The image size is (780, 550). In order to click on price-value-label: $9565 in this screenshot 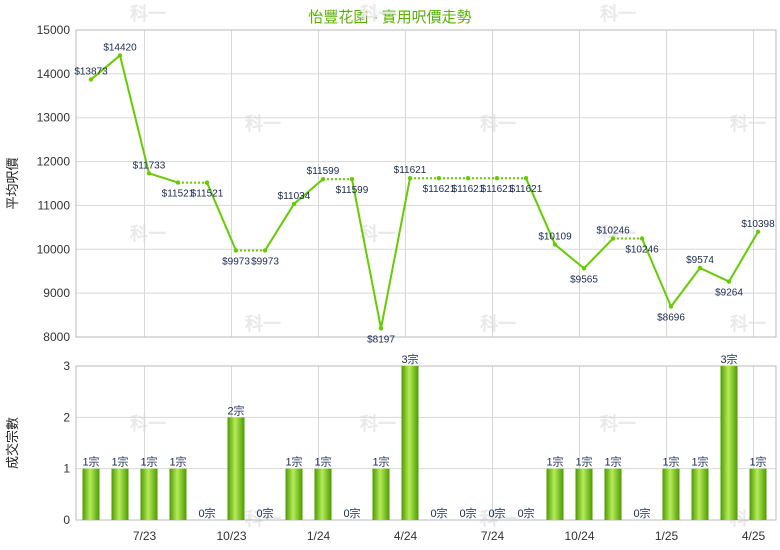, I will do `click(584, 279)`.